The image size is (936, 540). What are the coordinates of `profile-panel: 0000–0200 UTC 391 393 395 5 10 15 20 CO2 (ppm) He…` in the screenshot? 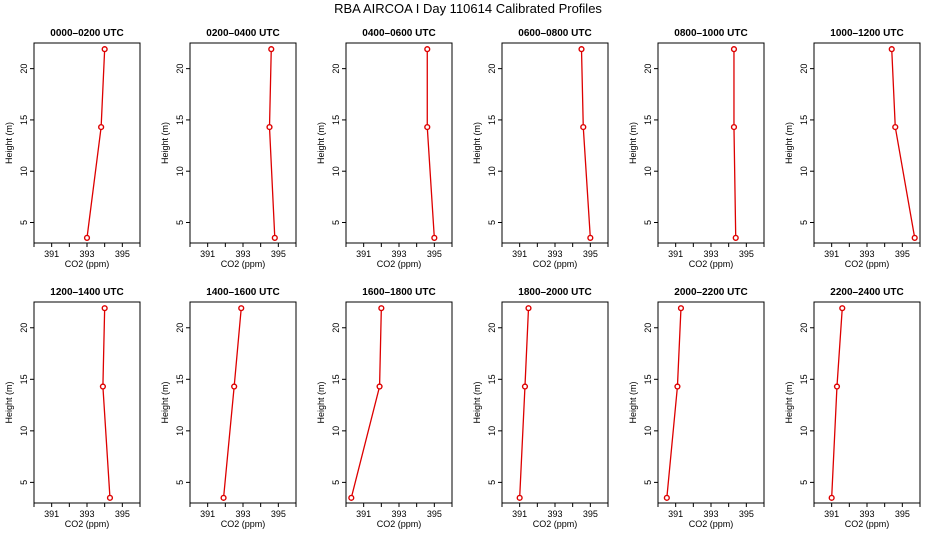 It's located at (72, 148).